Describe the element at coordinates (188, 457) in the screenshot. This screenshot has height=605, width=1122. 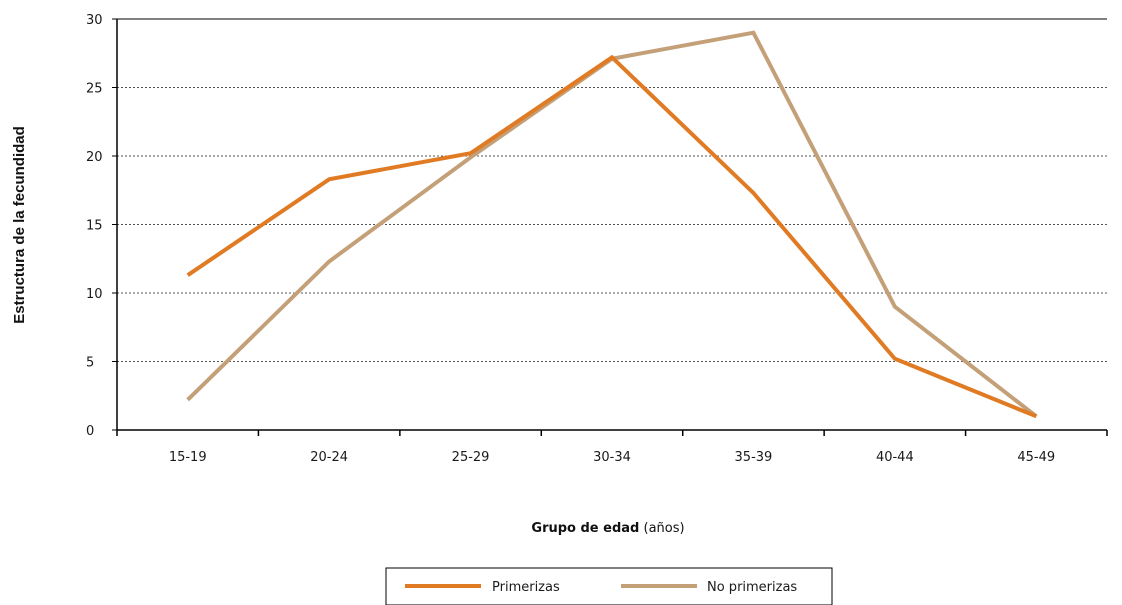
I see `x-tick-label: 15-19` at that location.